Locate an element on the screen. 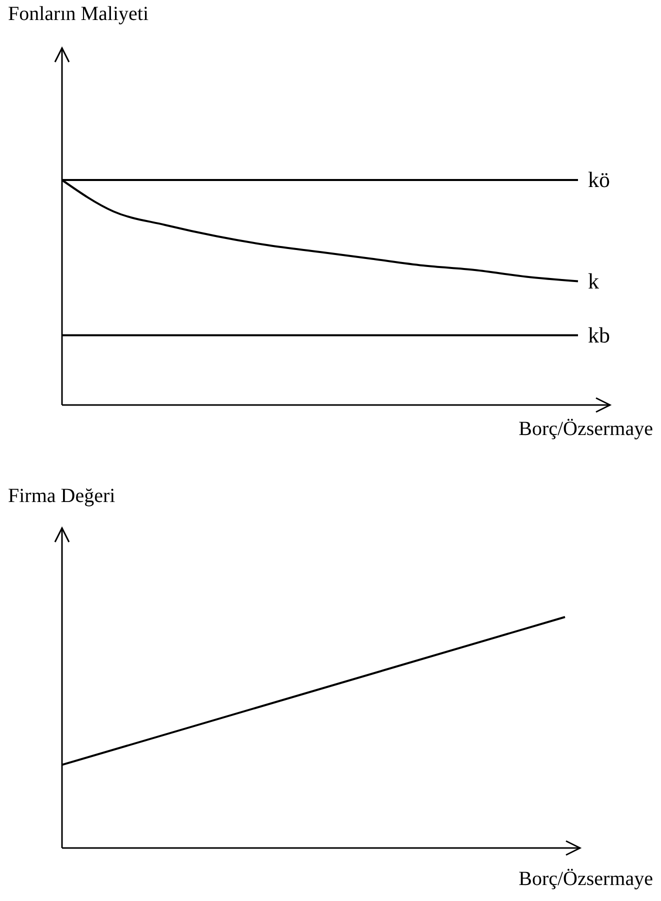 Image resolution: width=661 pixels, height=901 pixels. series-label: k is located at coordinates (593, 281).